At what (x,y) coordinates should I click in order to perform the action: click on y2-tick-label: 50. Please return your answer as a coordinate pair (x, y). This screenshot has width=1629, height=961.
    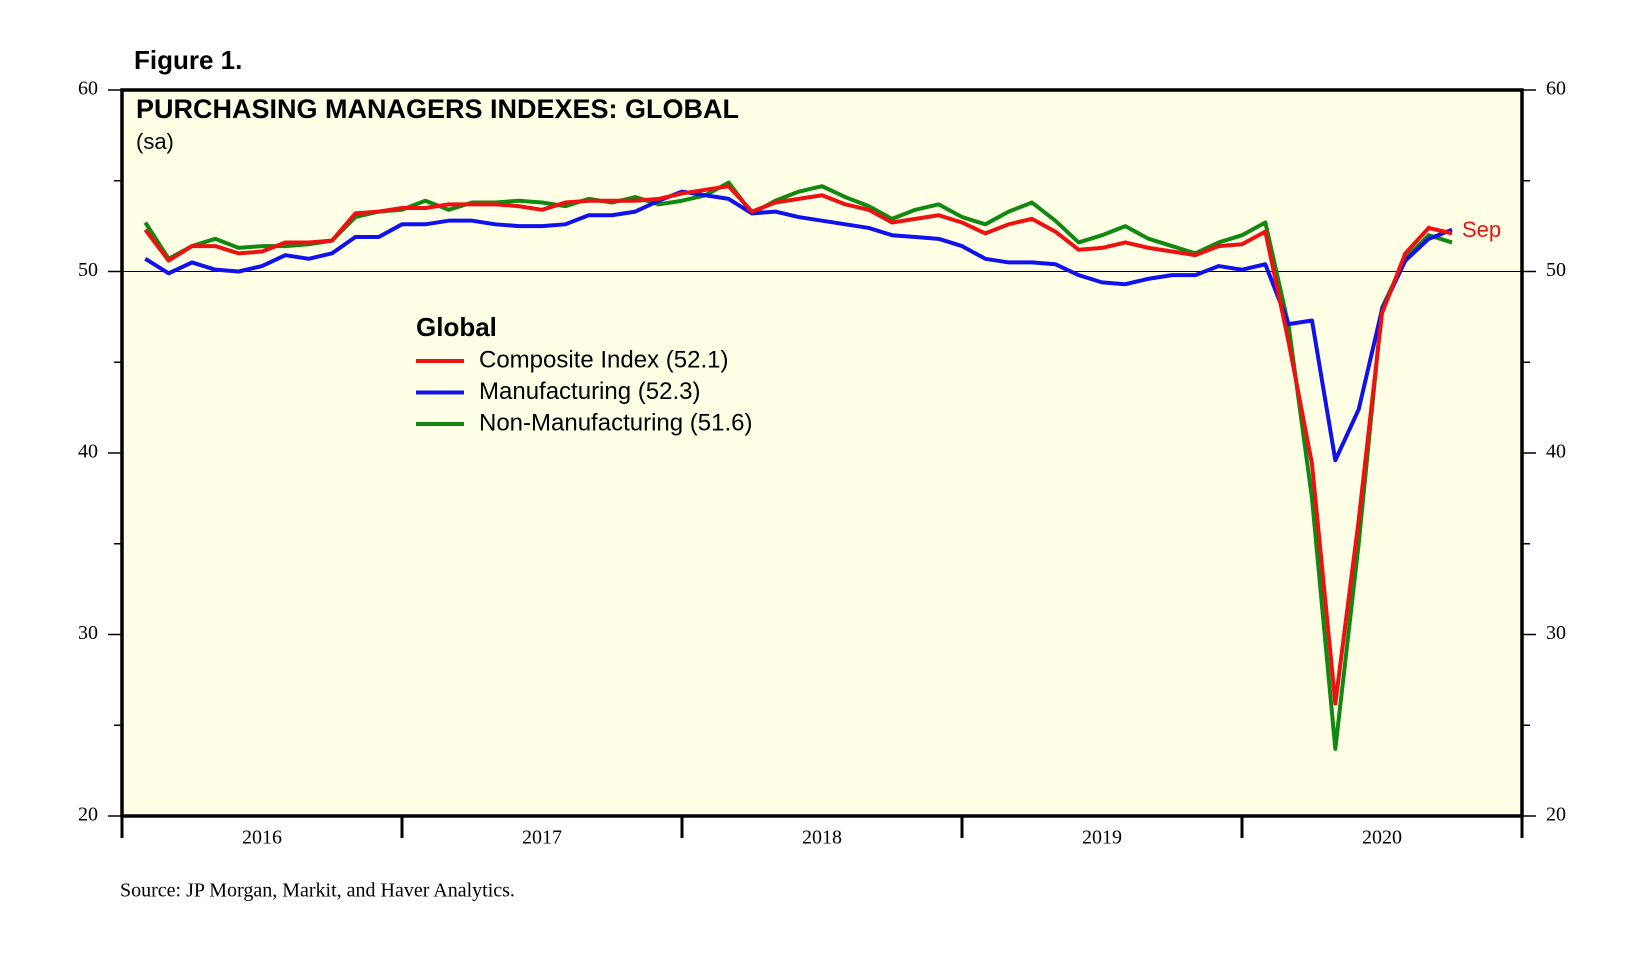
    Looking at the image, I should click on (1556, 270).